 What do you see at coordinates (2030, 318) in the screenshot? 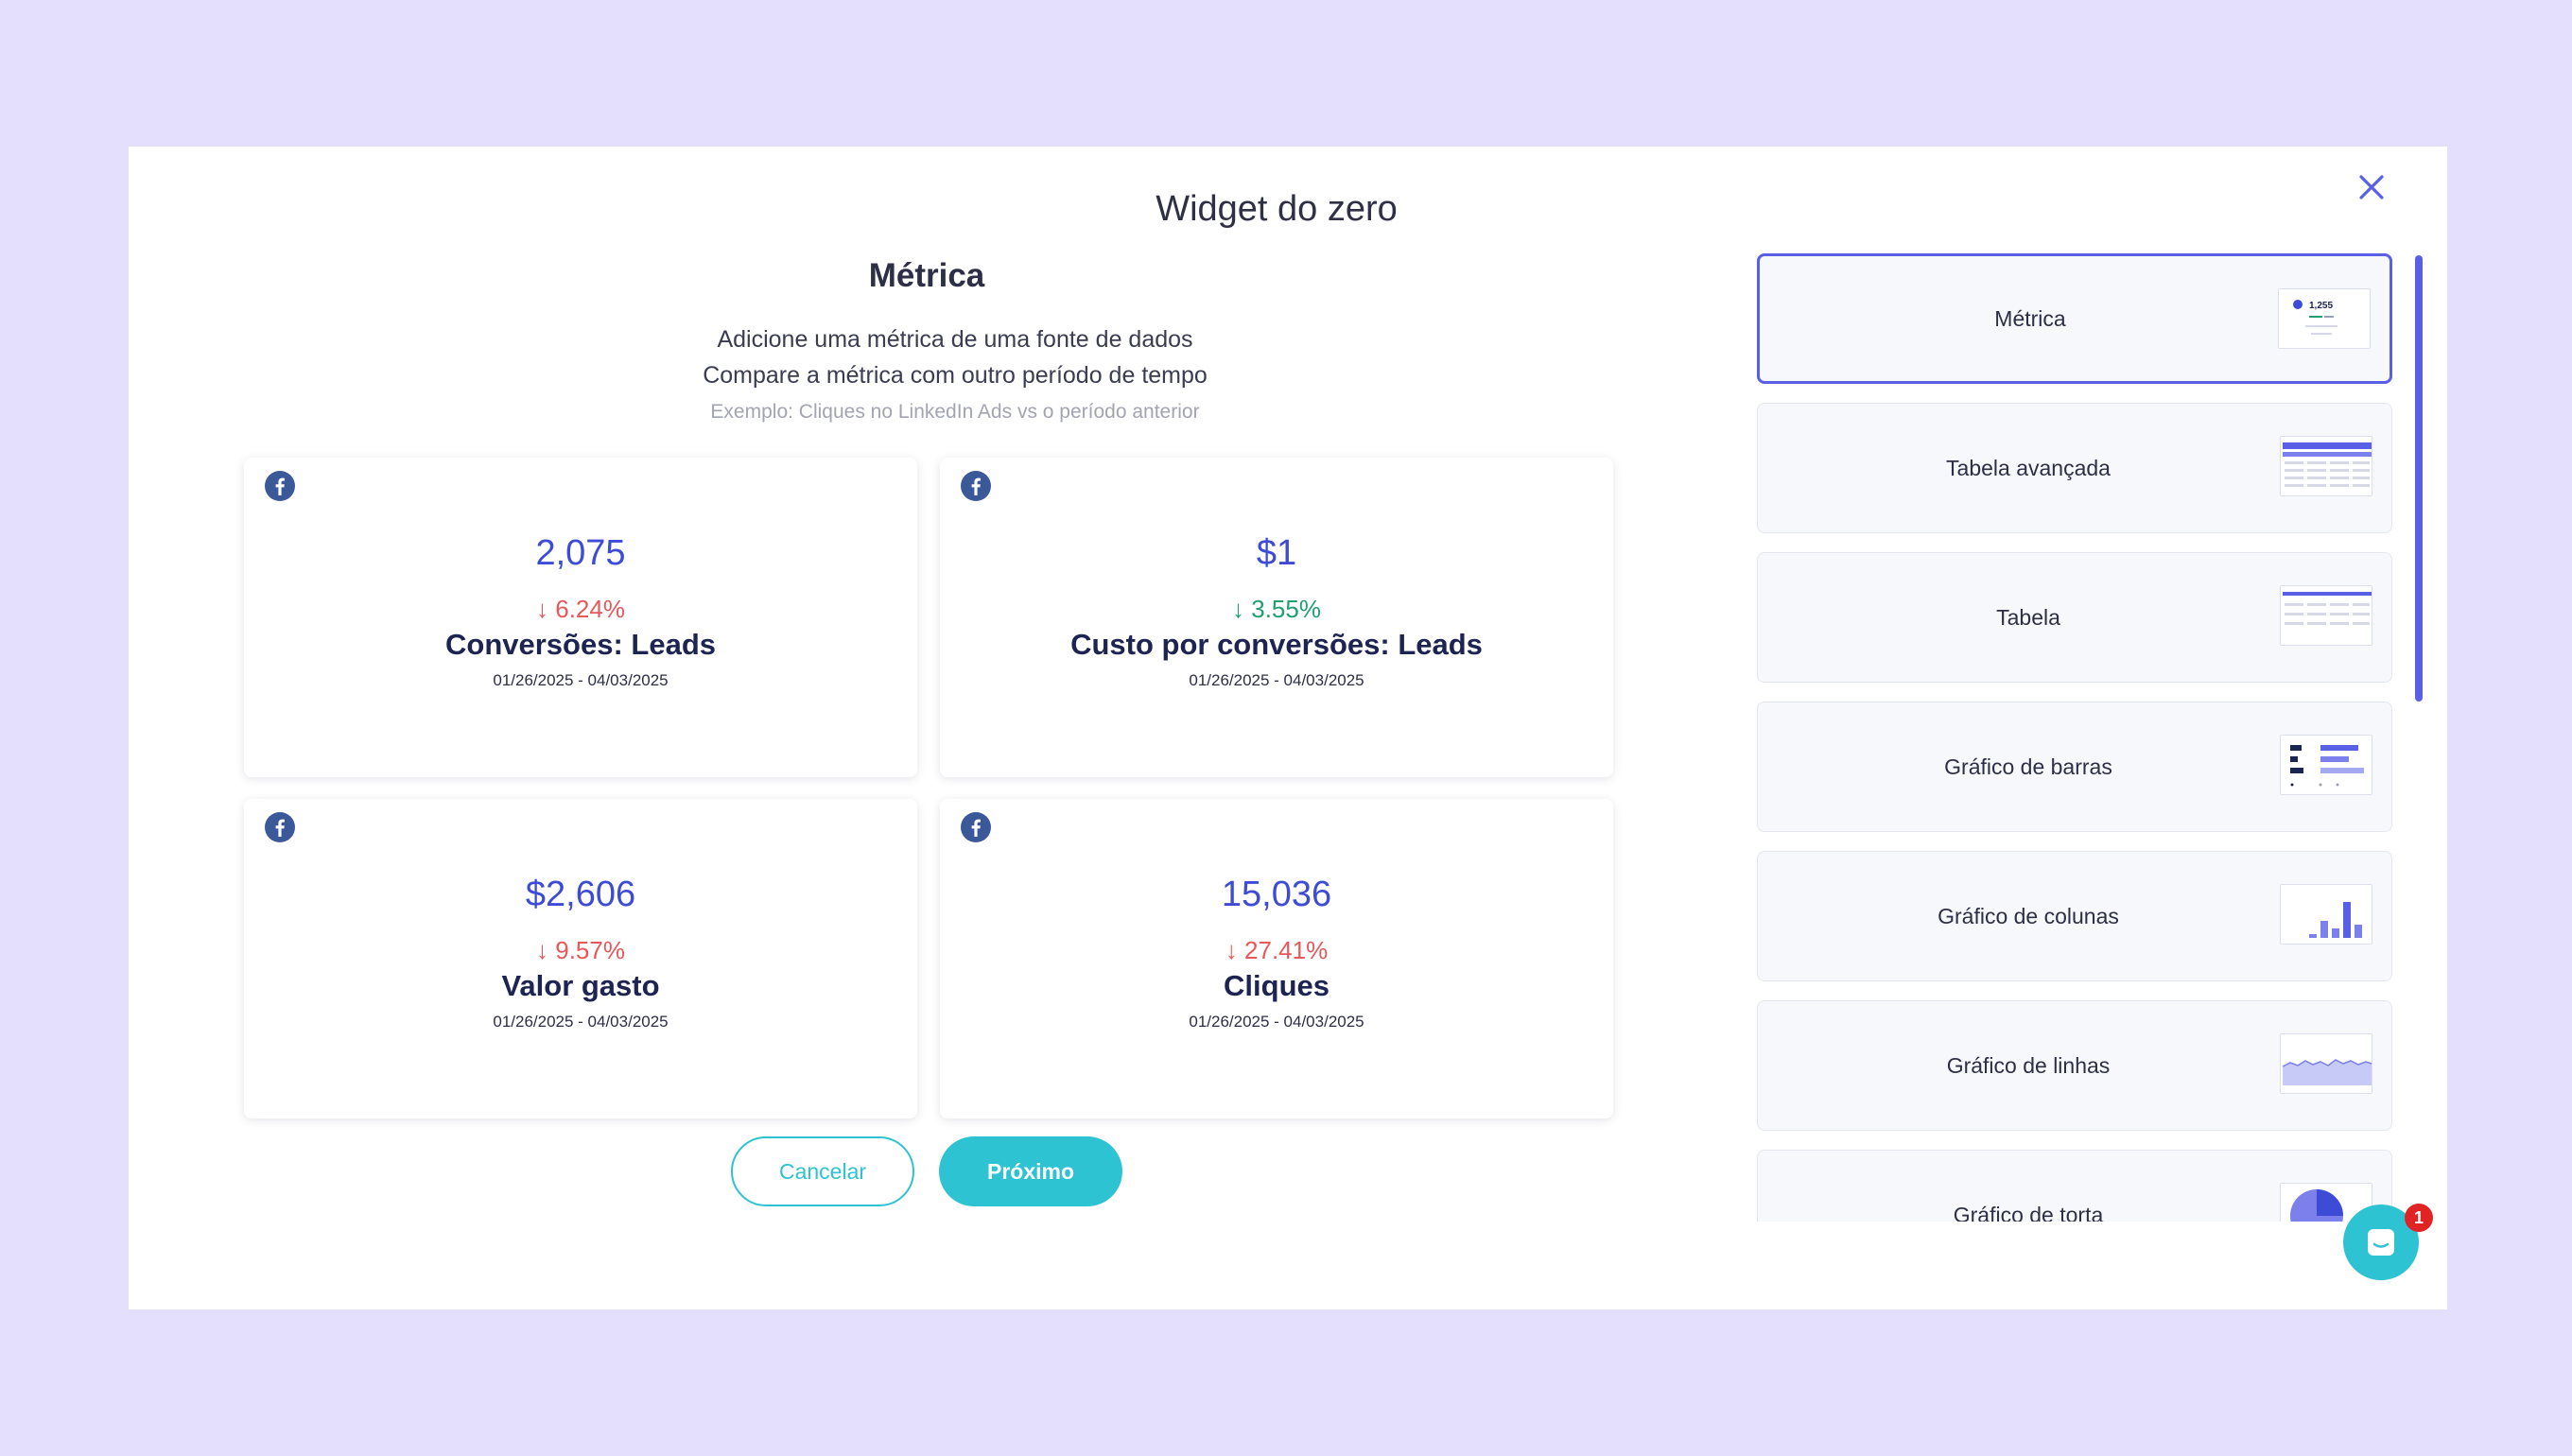
I see `widget-type-label: Métrica` at bounding box center [2030, 318].